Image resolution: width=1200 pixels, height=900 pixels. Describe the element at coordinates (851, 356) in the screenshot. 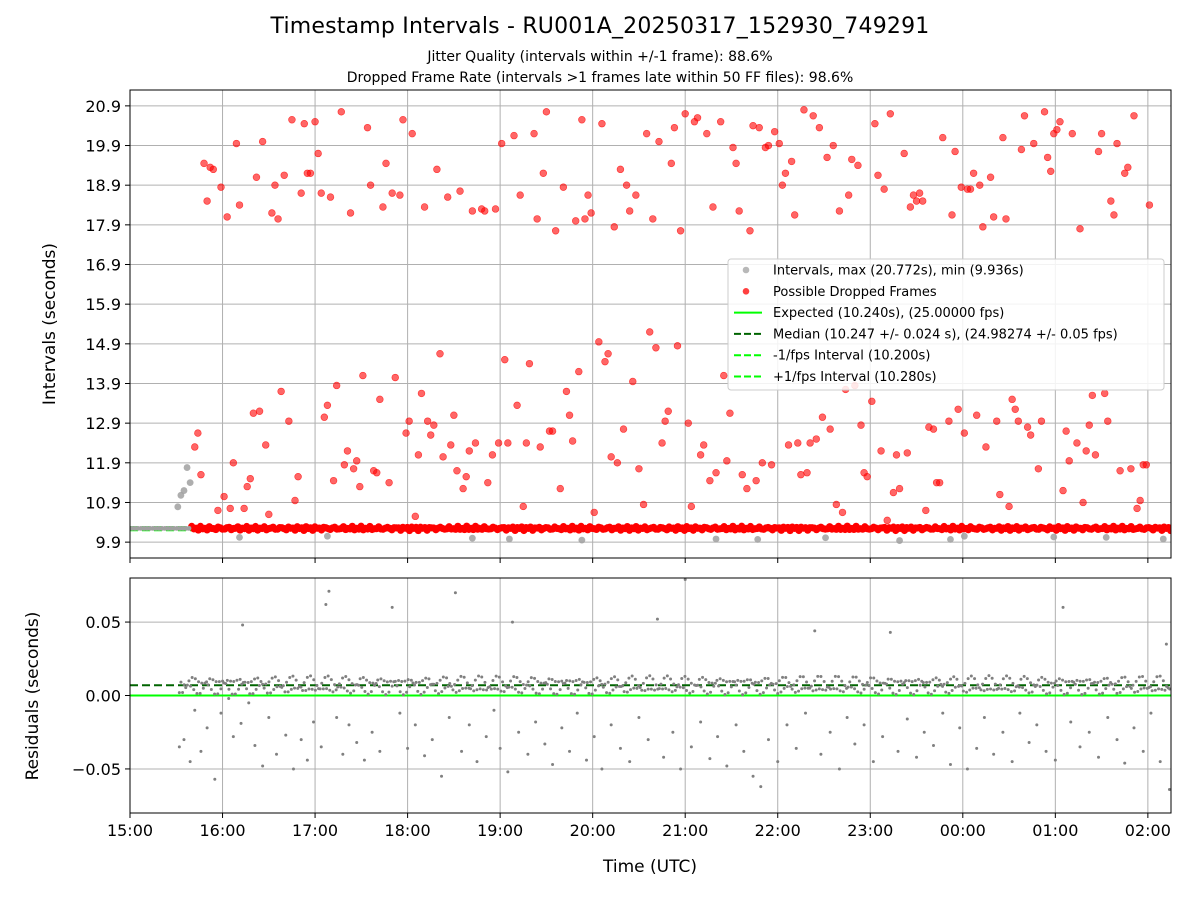

I see `legend-entry-label: -1/fps Interval (10.200s)` at that location.